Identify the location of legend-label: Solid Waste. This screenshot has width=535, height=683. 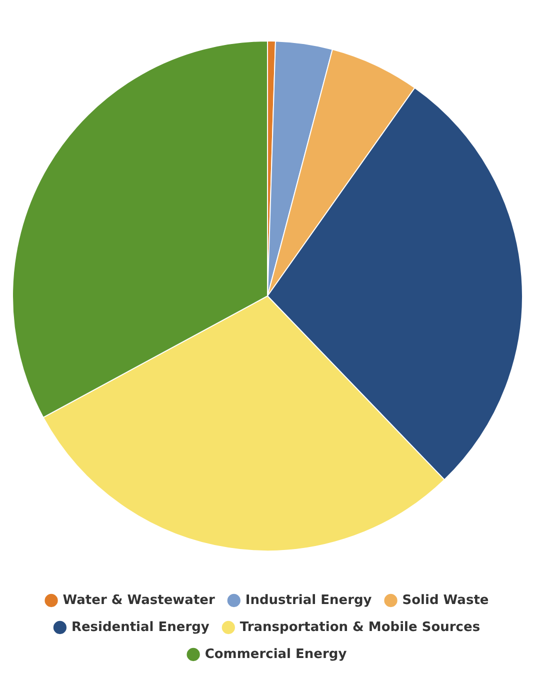
(445, 600).